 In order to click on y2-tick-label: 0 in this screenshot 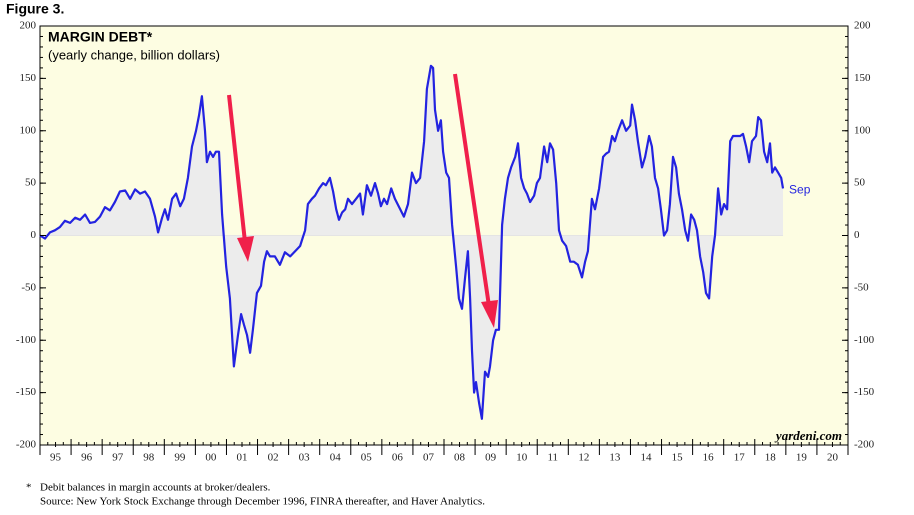, I will do `click(857, 235)`.